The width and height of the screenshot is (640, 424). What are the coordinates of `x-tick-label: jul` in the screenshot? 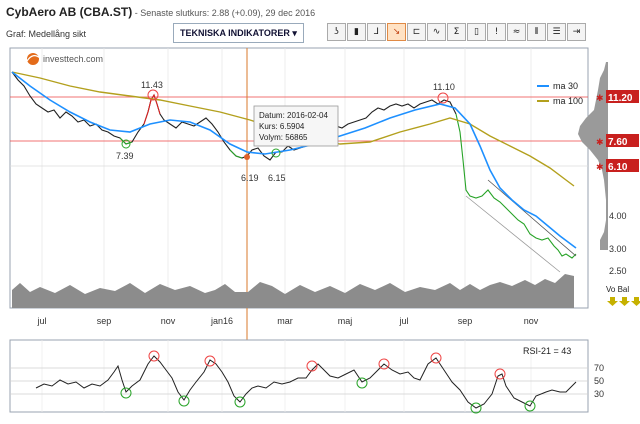 It's located at (41, 321).